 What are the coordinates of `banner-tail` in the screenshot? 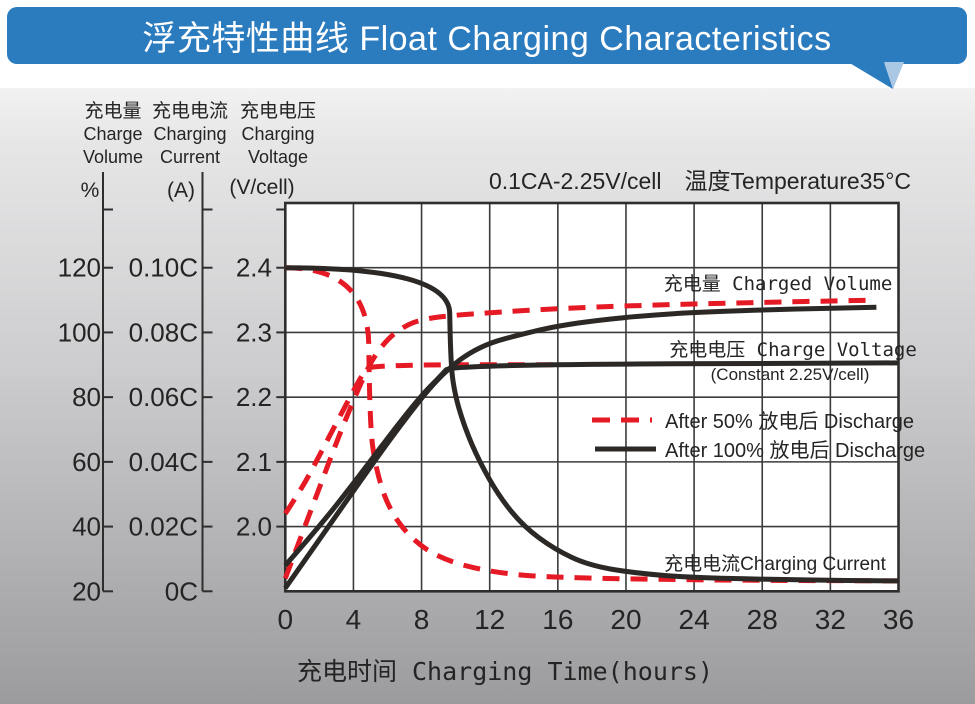 It's located at (876, 75).